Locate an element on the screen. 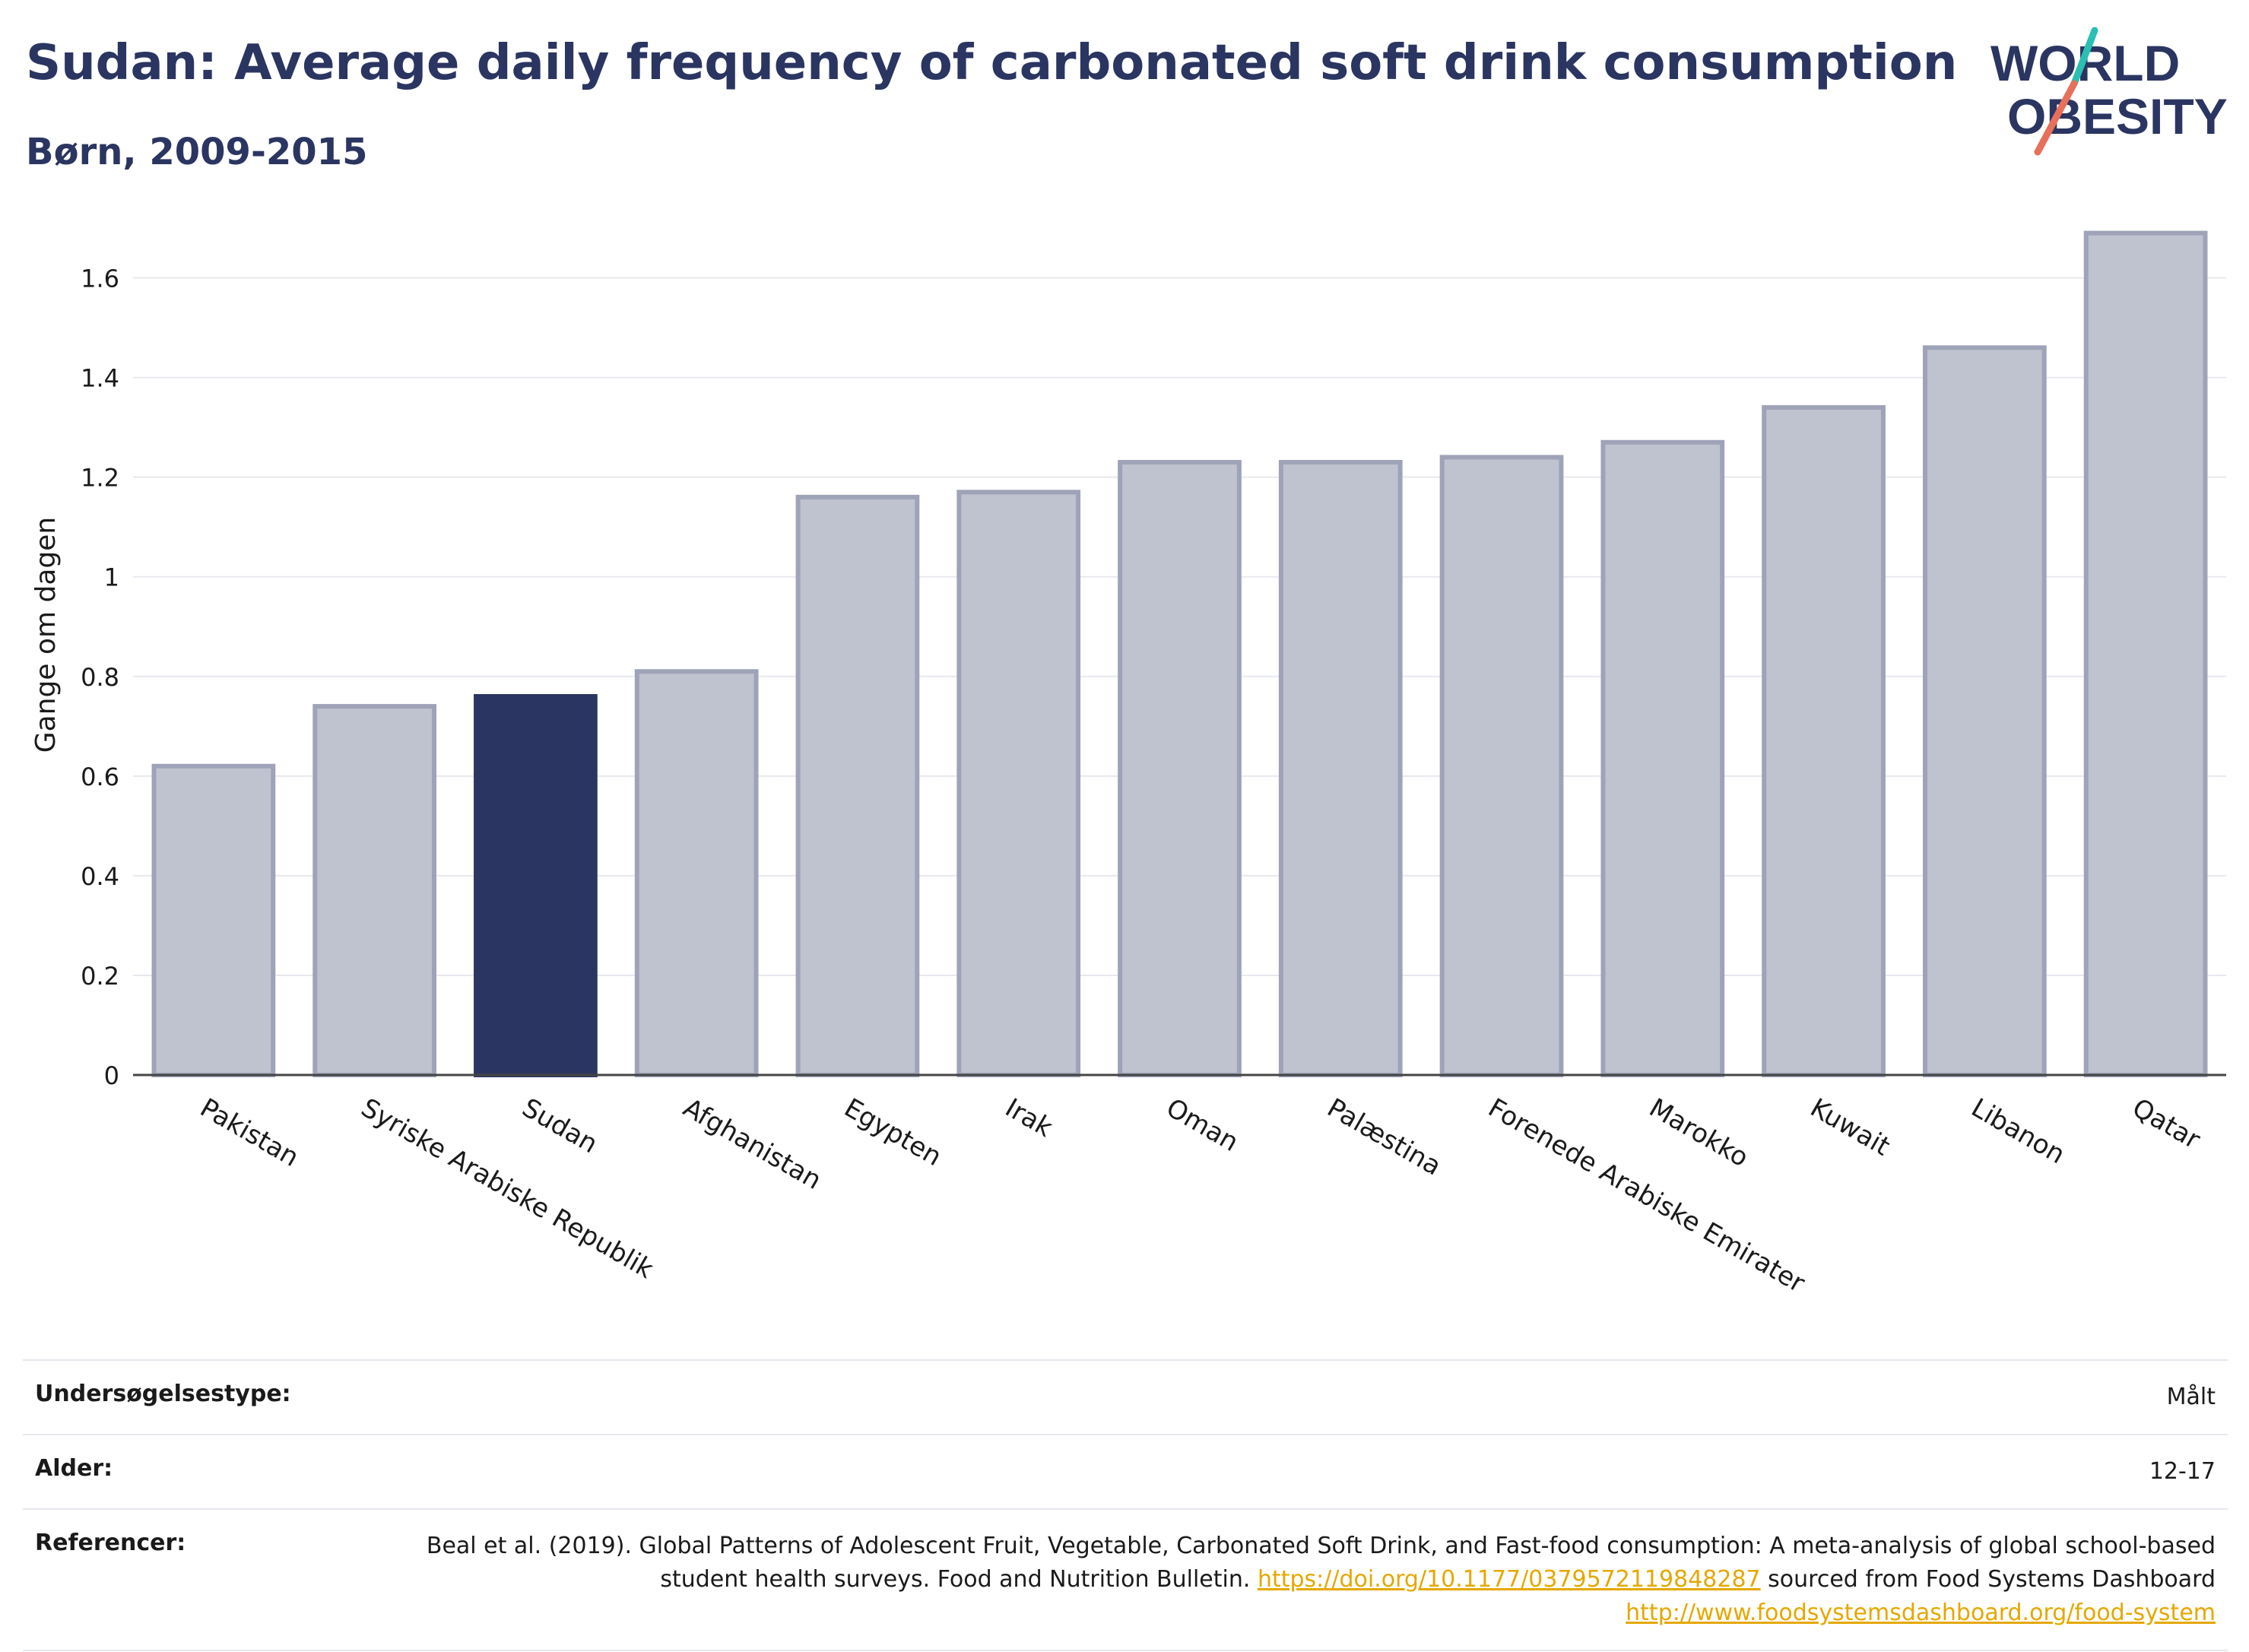  x-tick-label: Libanon is located at coordinates (2018, 1131).